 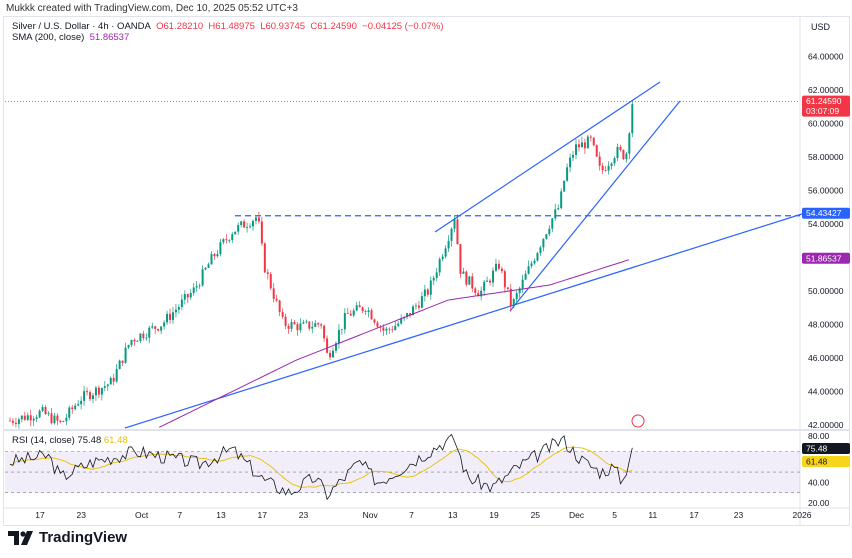 What do you see at coordinates (638, 421) in the screenshot?
I see `economic-event-icon` at bounding box center [638, 421].